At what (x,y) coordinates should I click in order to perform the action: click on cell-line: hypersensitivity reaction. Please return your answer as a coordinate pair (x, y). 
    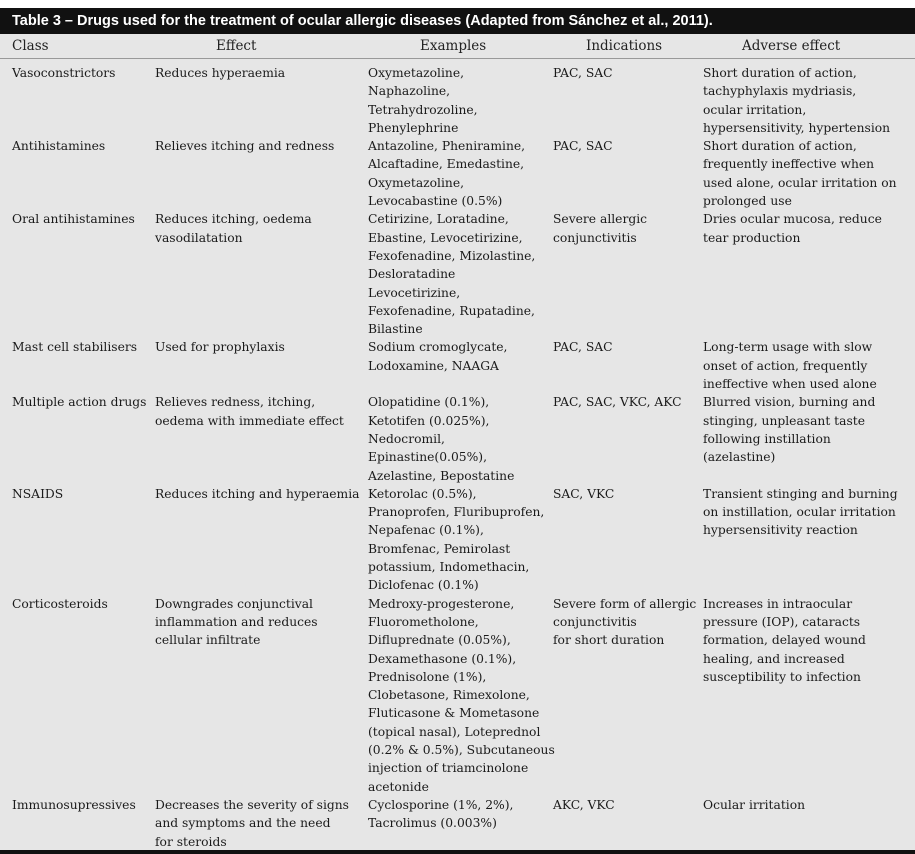
    Looking at the image, I should click on (780, 530).